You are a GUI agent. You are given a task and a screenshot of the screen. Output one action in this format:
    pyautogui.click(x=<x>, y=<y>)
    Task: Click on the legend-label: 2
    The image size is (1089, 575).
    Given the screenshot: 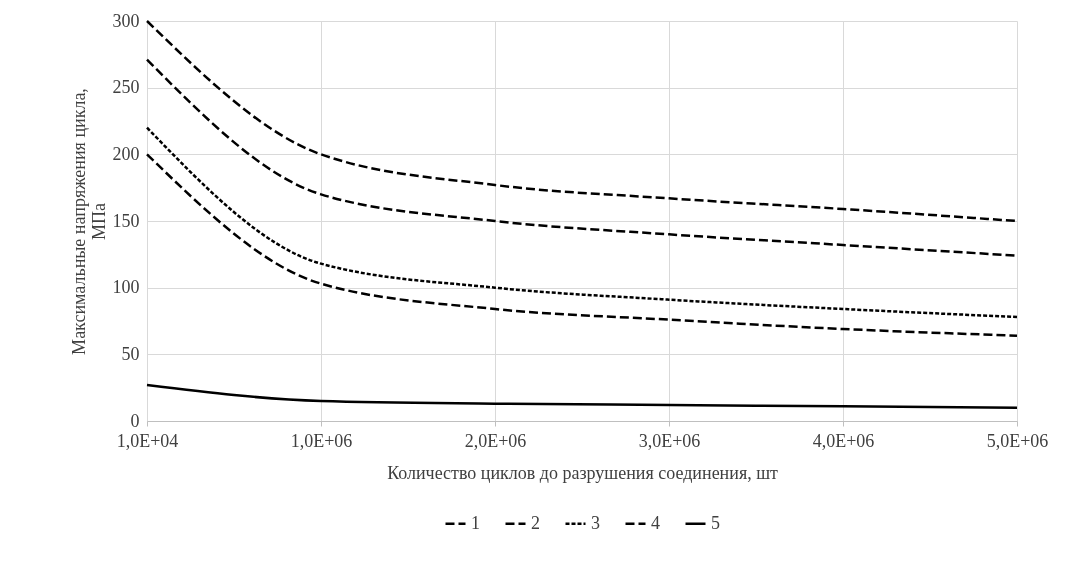 What is the action you would take?
    pyautogui.click(x=535, y=522)
    